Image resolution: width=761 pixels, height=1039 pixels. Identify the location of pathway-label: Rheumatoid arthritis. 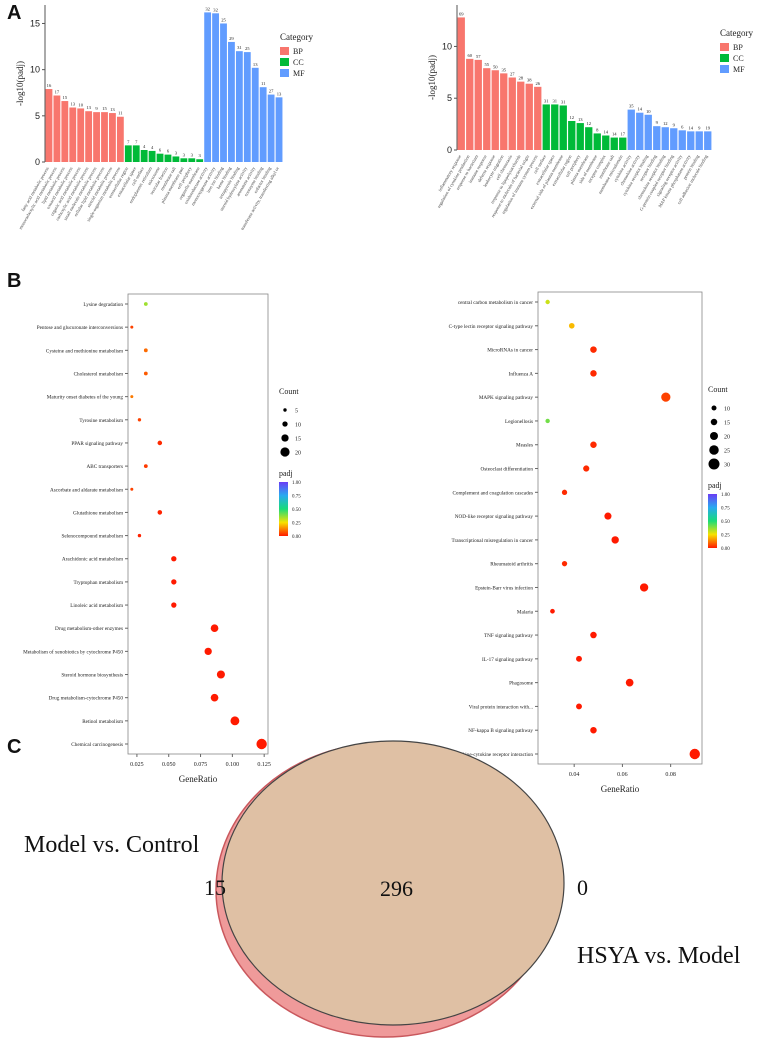
(511, 565).